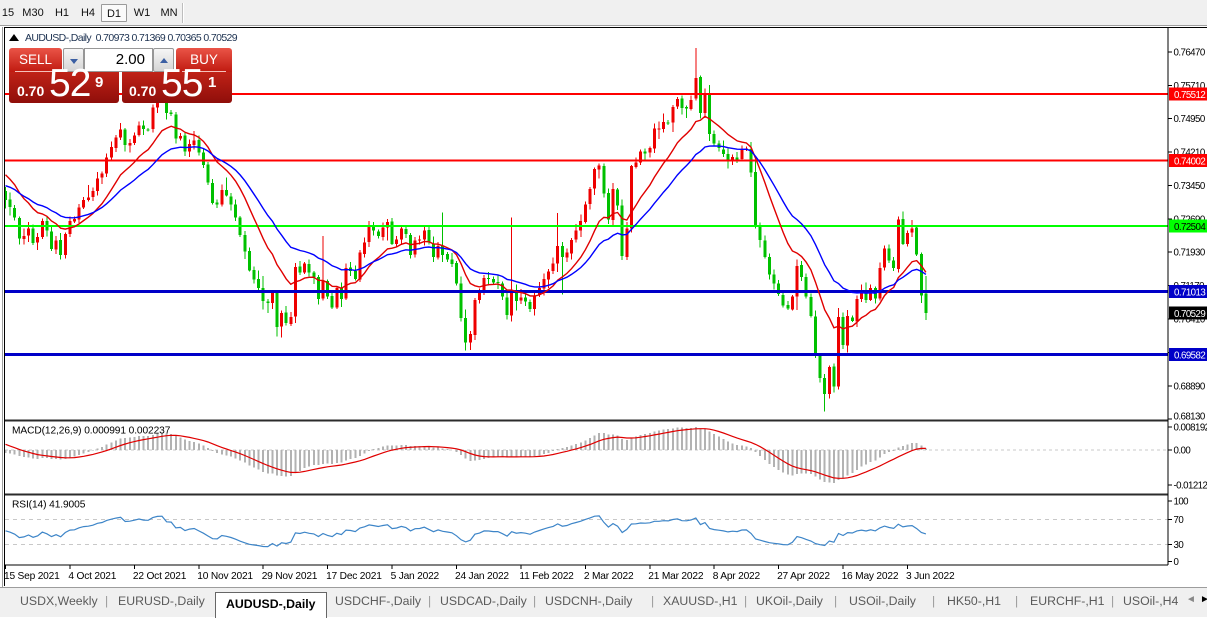 This screenshot has height=618, width=1207. Describe the element at coordinates (870, 576) in the screenshot. I see `svg-text: 16 May 2022` at that location.